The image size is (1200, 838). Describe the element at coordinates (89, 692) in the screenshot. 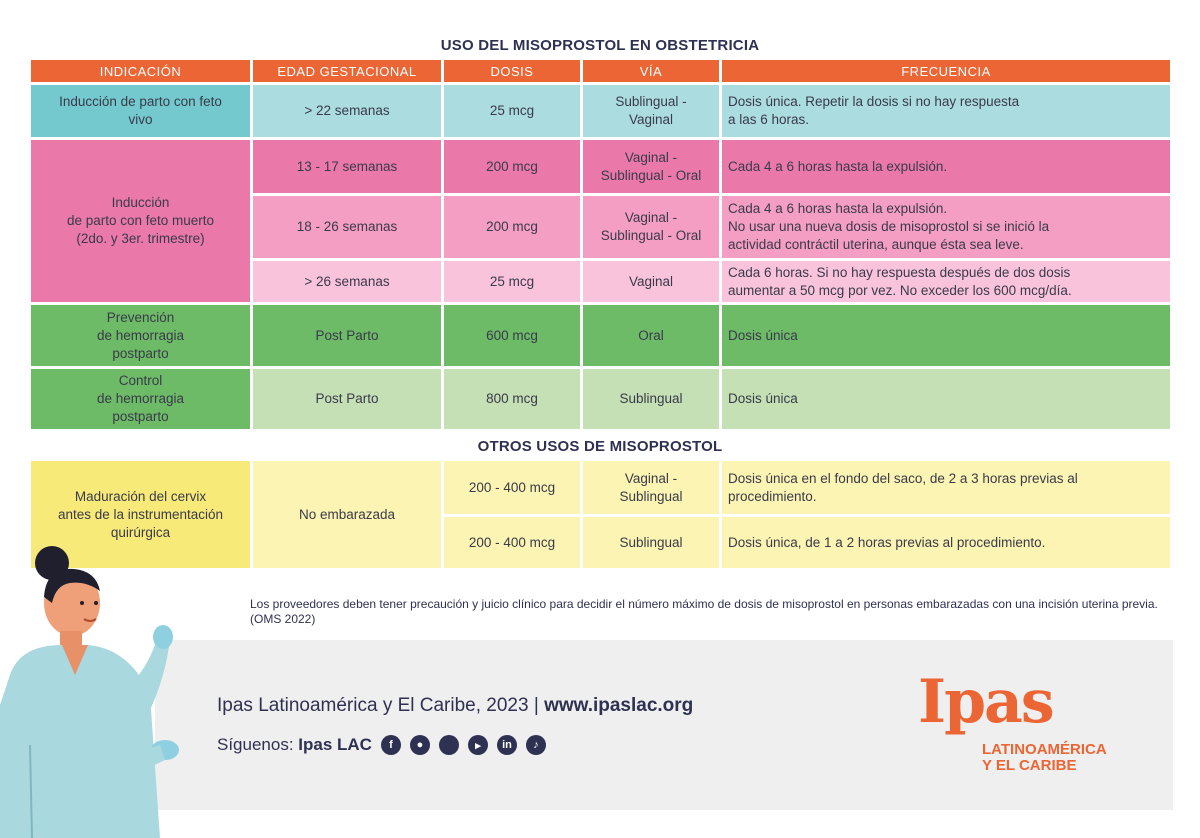

I see `nurse-illustration` at that location.